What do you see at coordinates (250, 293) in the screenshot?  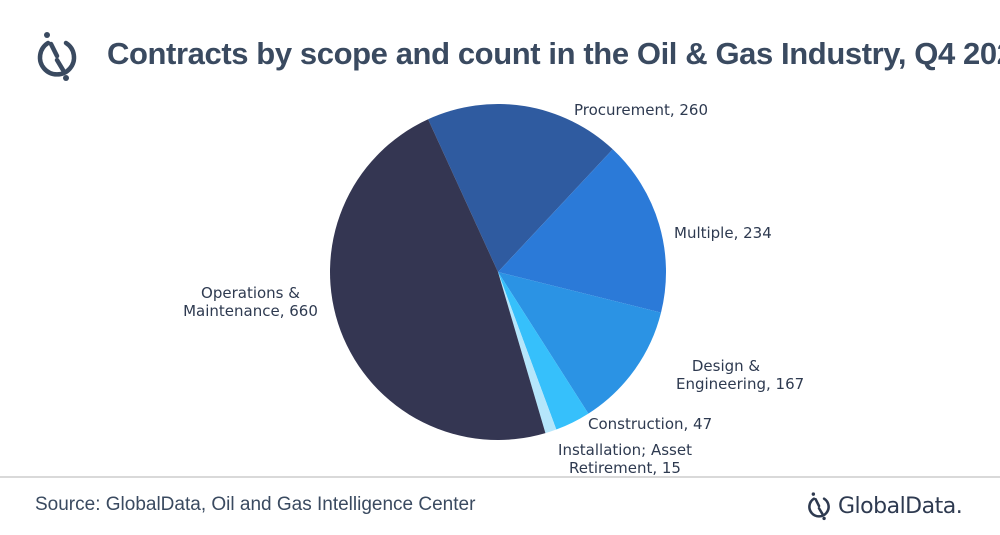 I see `slice-label-line: Operations &` at bounding box center [250, 293].